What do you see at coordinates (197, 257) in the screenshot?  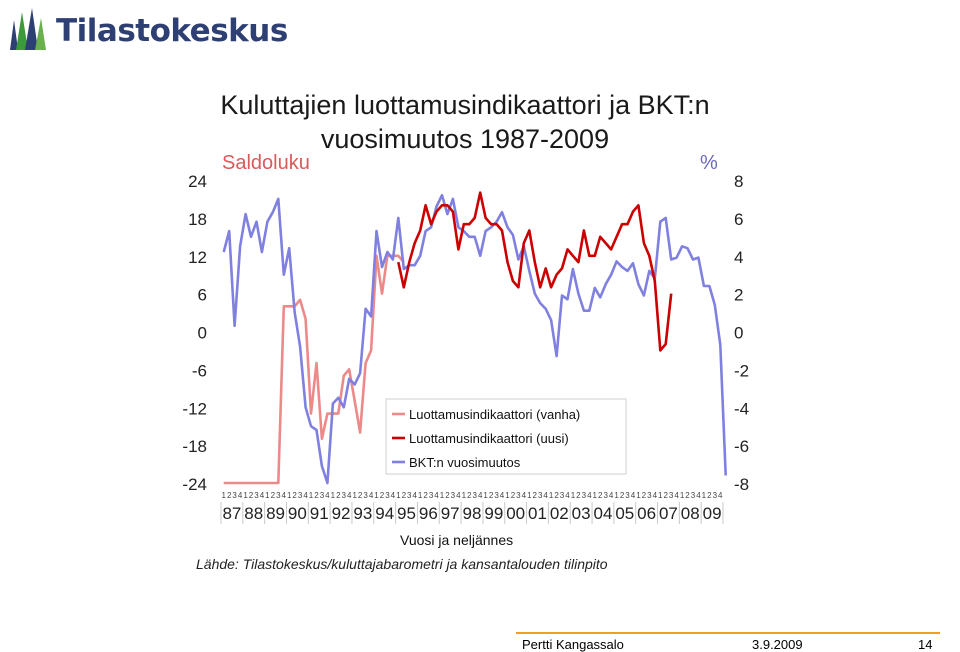 I see `left-tick-label: 12` at bounding box center [197, 257].